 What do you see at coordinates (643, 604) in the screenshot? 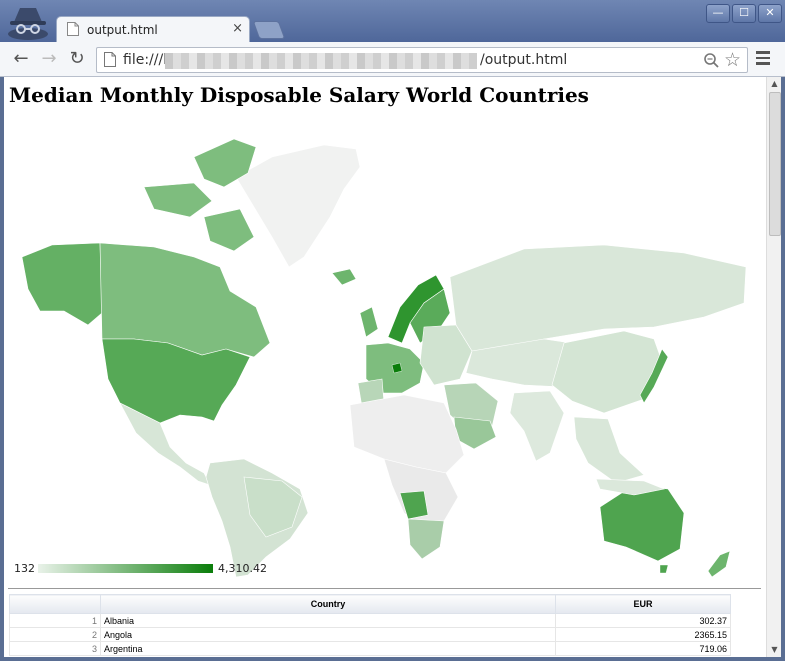
I see `table-header-eur: EUR` at bounding box center [643, 604].